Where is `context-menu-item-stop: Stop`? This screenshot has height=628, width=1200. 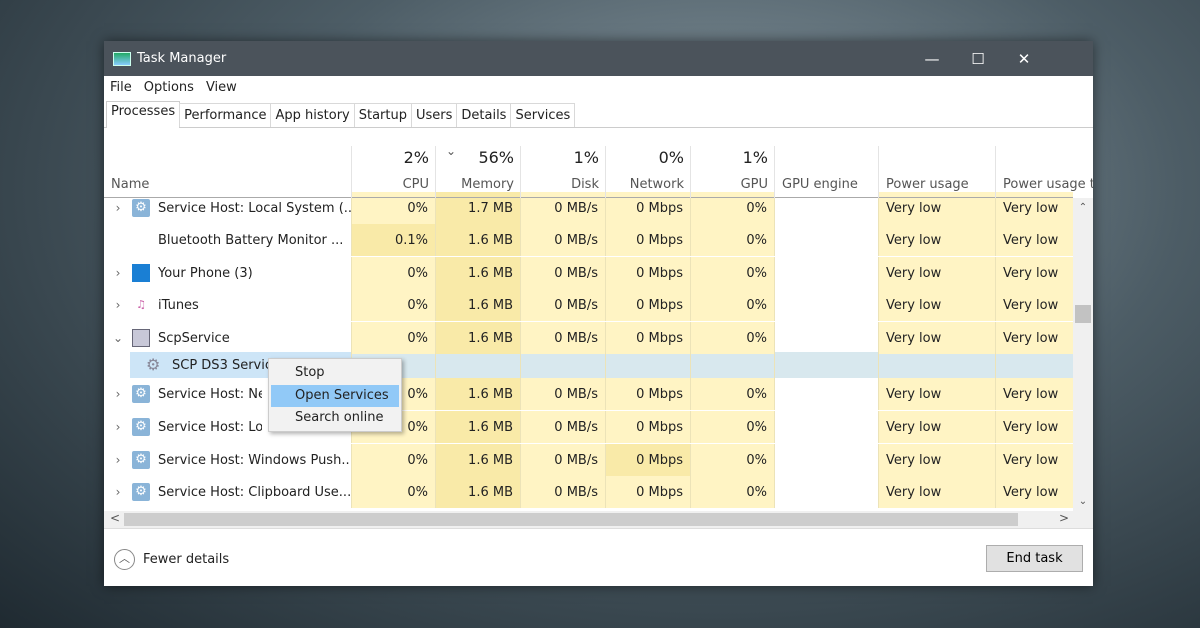
context-menu-item-stop: Stop is located at coordinates (310, 372).